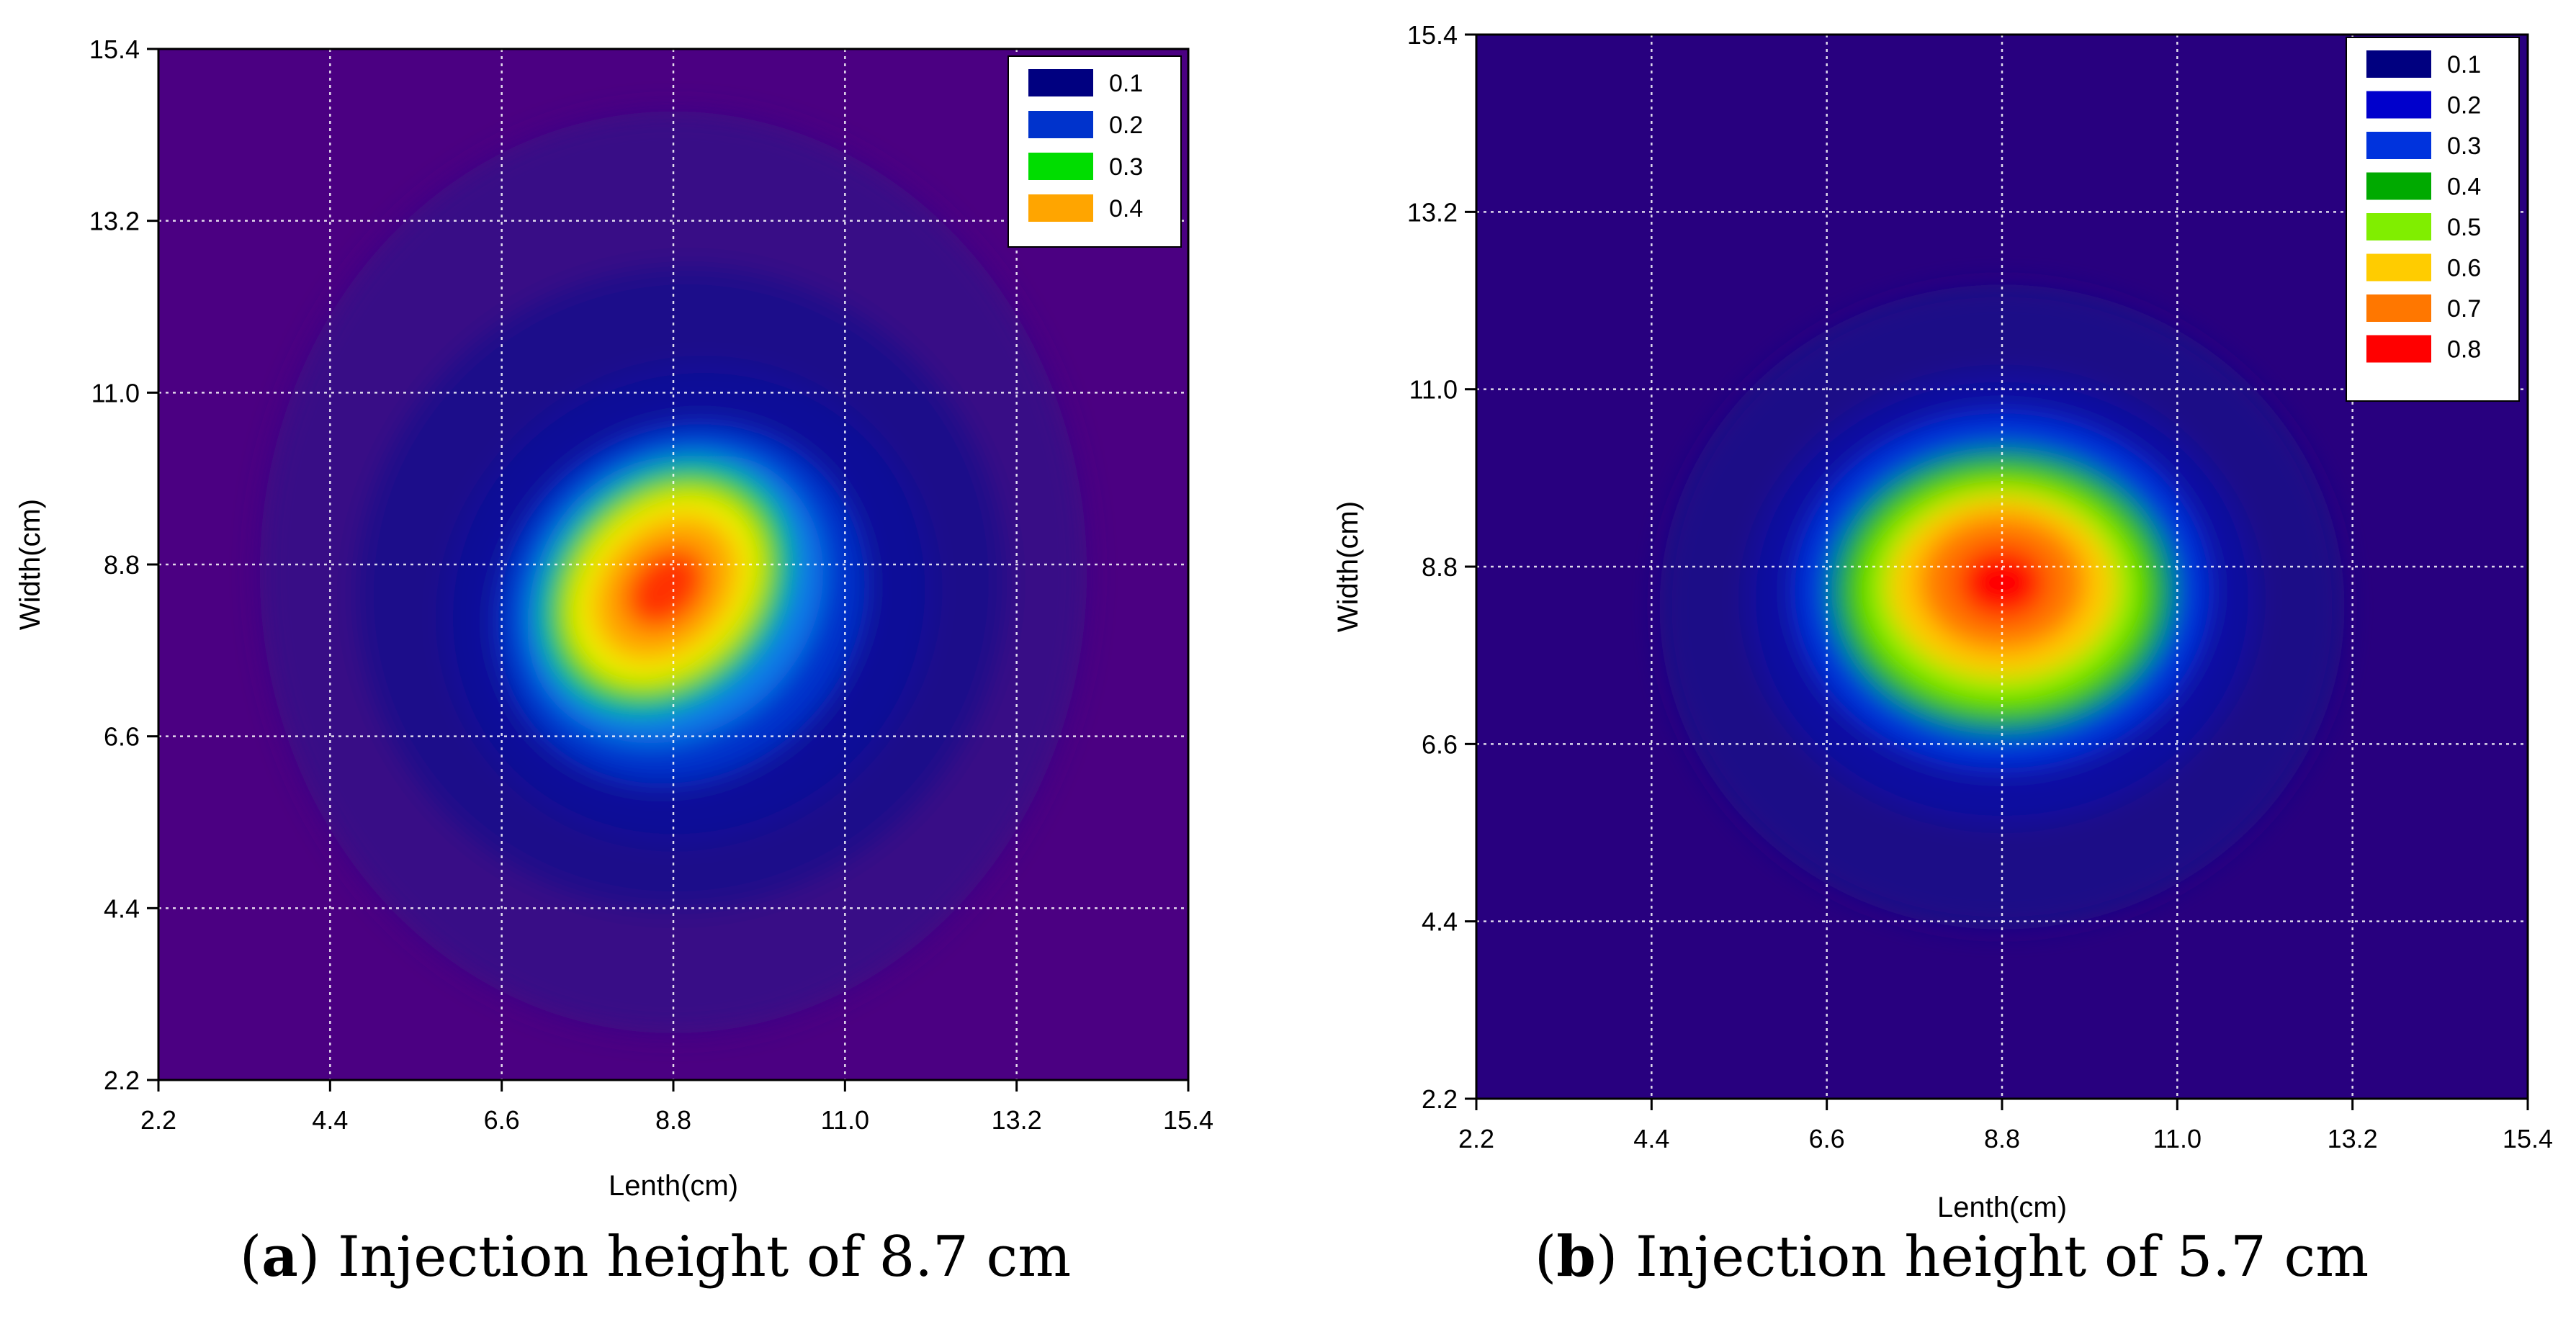 The height and width of the screenshot is (1332, 2576). I want to click on caption-panel-b: (b) Injection height of 5.7 cm, so click(1951, 1257).